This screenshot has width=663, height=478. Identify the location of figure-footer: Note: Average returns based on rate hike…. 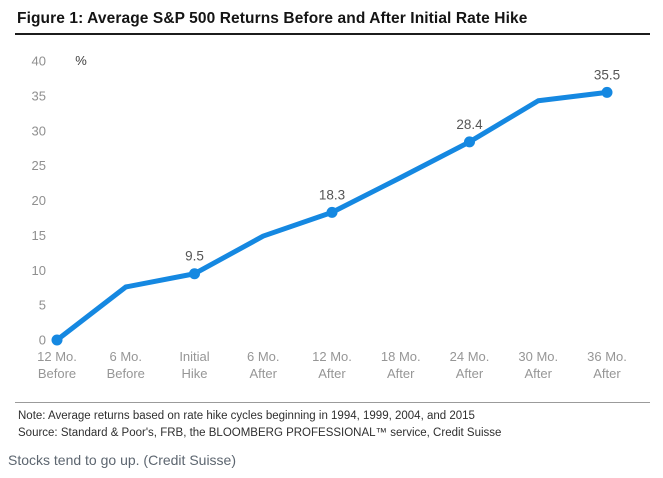
(332, 421).